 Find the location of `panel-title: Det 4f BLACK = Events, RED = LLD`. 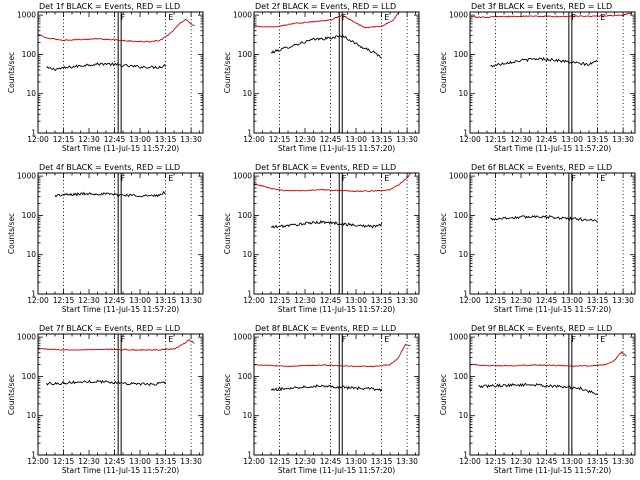

panel-title: Det 4f BLACK = Events, RED = LLD is located at coordinates (109, 167).